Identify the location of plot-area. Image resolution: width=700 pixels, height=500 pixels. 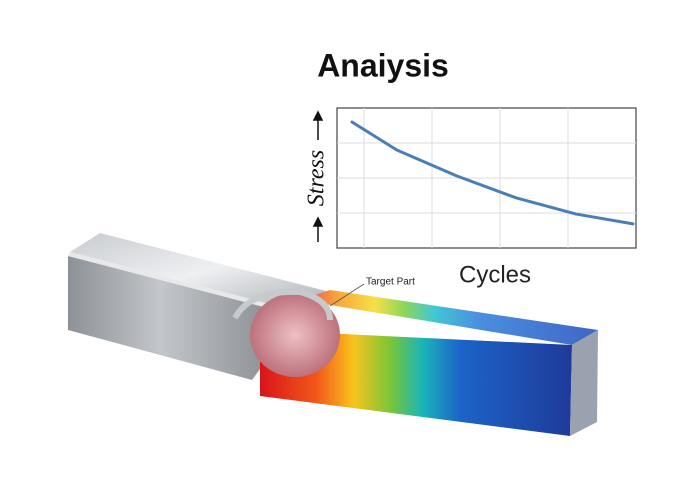
(486, 178).